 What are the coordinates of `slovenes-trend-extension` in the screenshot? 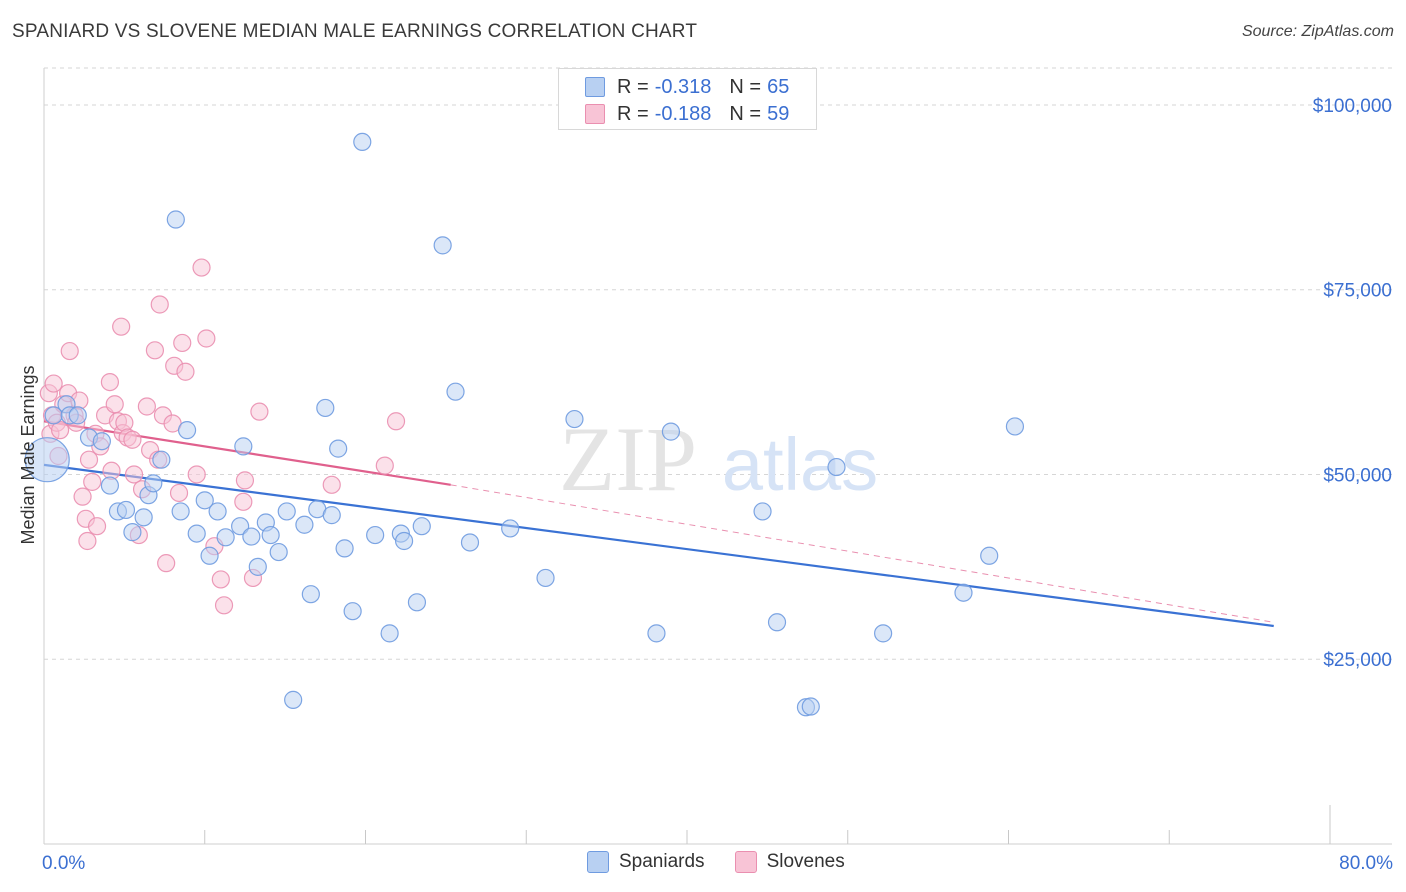 It's located at (862, 553).